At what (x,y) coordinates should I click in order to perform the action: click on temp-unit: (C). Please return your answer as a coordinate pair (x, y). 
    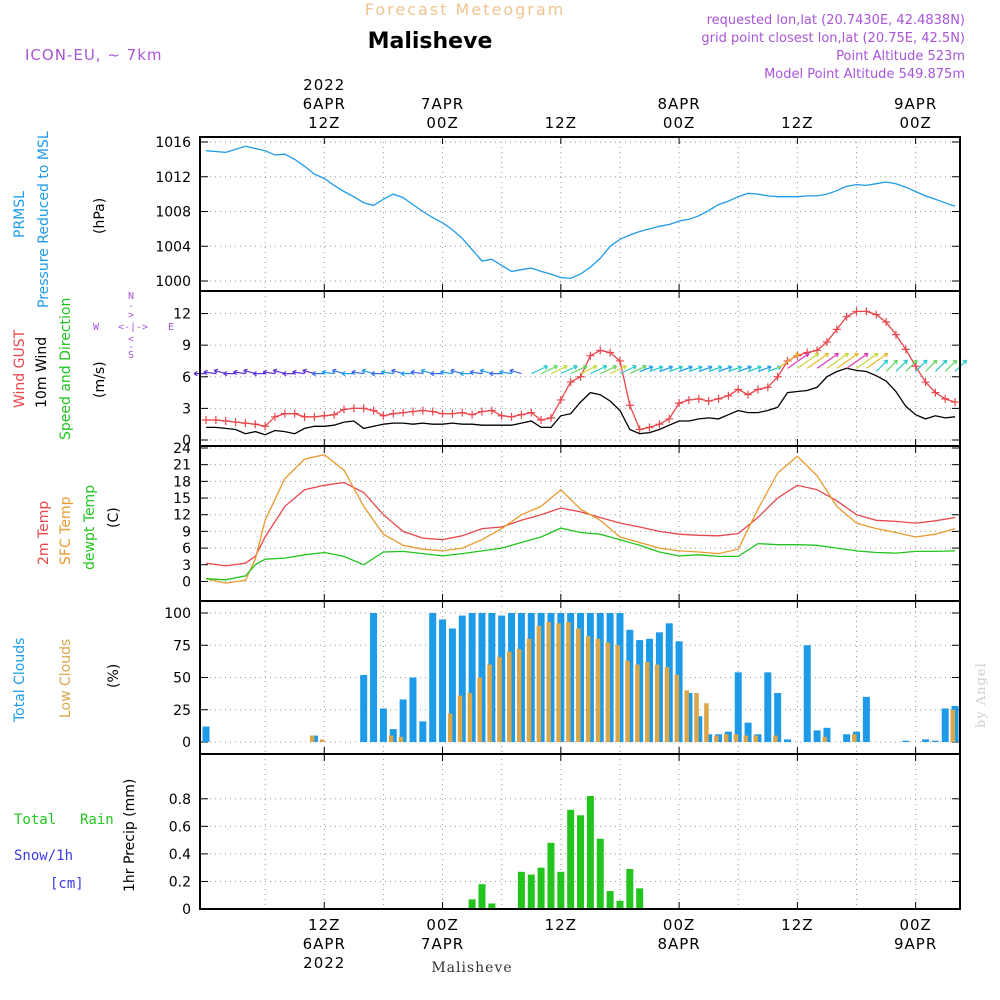
    Looking at the image, I should click on (114, 517).